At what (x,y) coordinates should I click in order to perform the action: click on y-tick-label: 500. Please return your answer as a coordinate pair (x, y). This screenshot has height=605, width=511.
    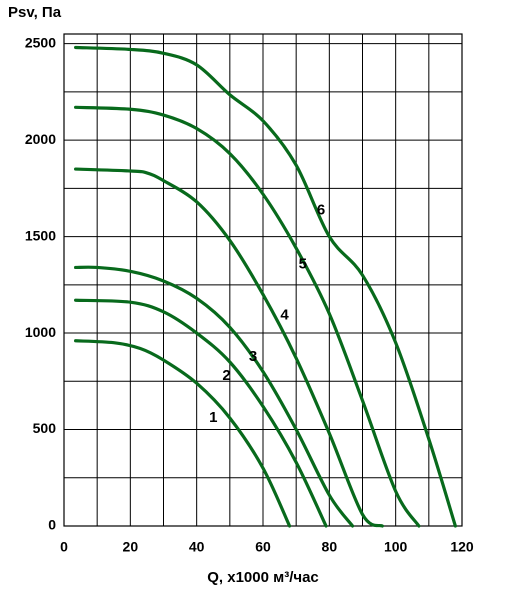
    Looking at the image, I should click on (45, 428).